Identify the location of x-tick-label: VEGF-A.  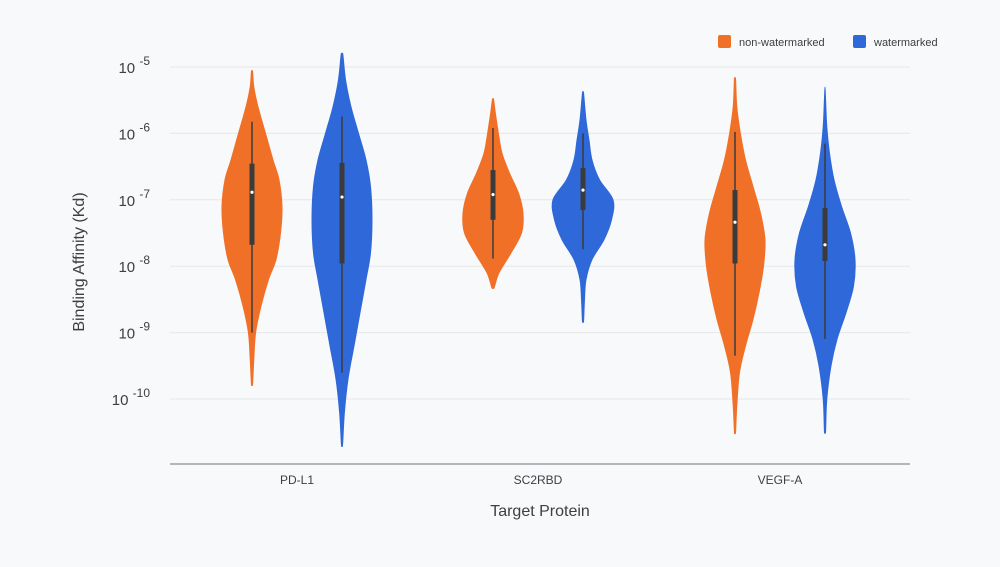
(780, 480).